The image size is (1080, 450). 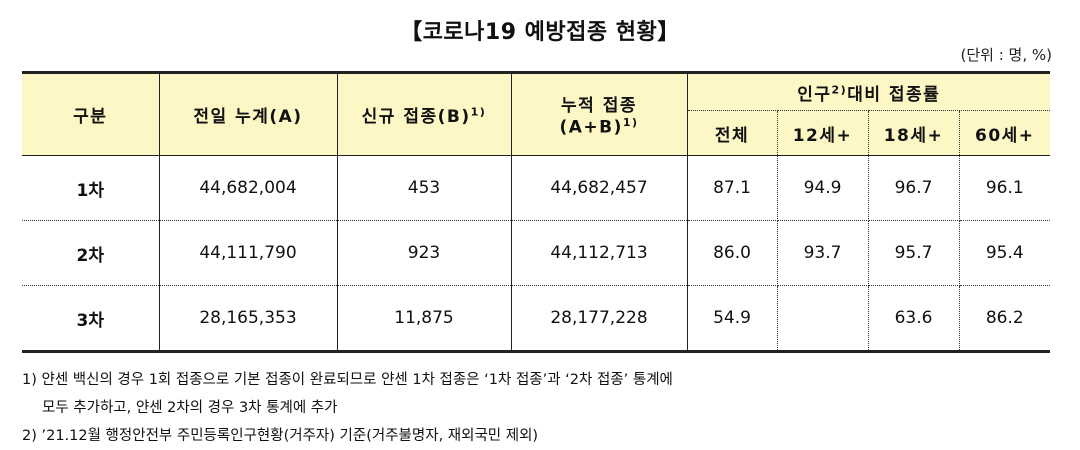 What do you see at coordinates (248, 188) in the screenshot?
I see `cell-prev-total: 44,682,004` at bounding box center [248, 188].